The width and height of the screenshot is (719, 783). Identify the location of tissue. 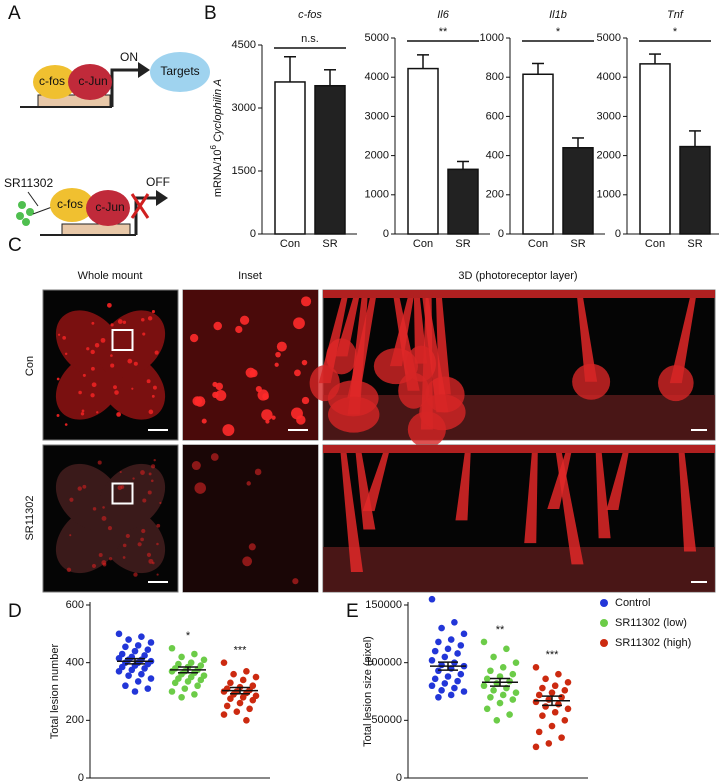
(250, 518).